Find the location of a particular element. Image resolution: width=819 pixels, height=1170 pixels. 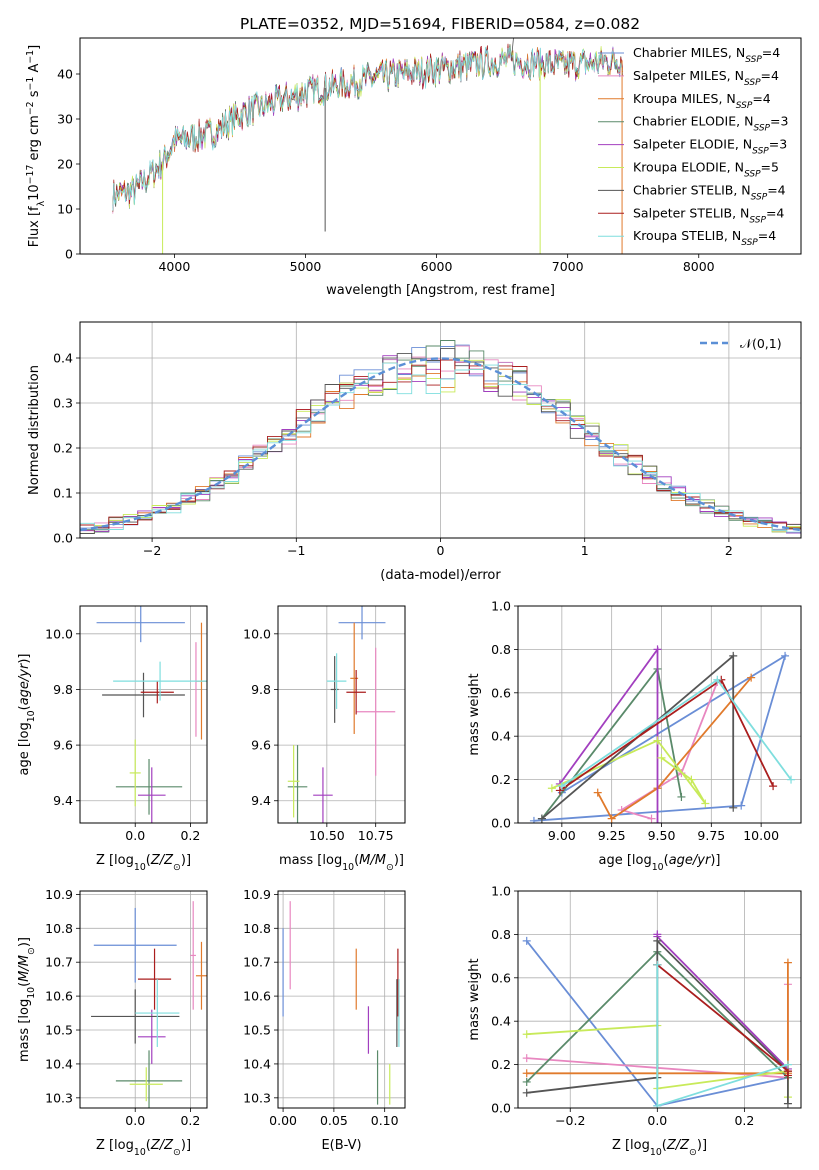

x-tick-label: 9.25 is located at coordinates (612, 835).